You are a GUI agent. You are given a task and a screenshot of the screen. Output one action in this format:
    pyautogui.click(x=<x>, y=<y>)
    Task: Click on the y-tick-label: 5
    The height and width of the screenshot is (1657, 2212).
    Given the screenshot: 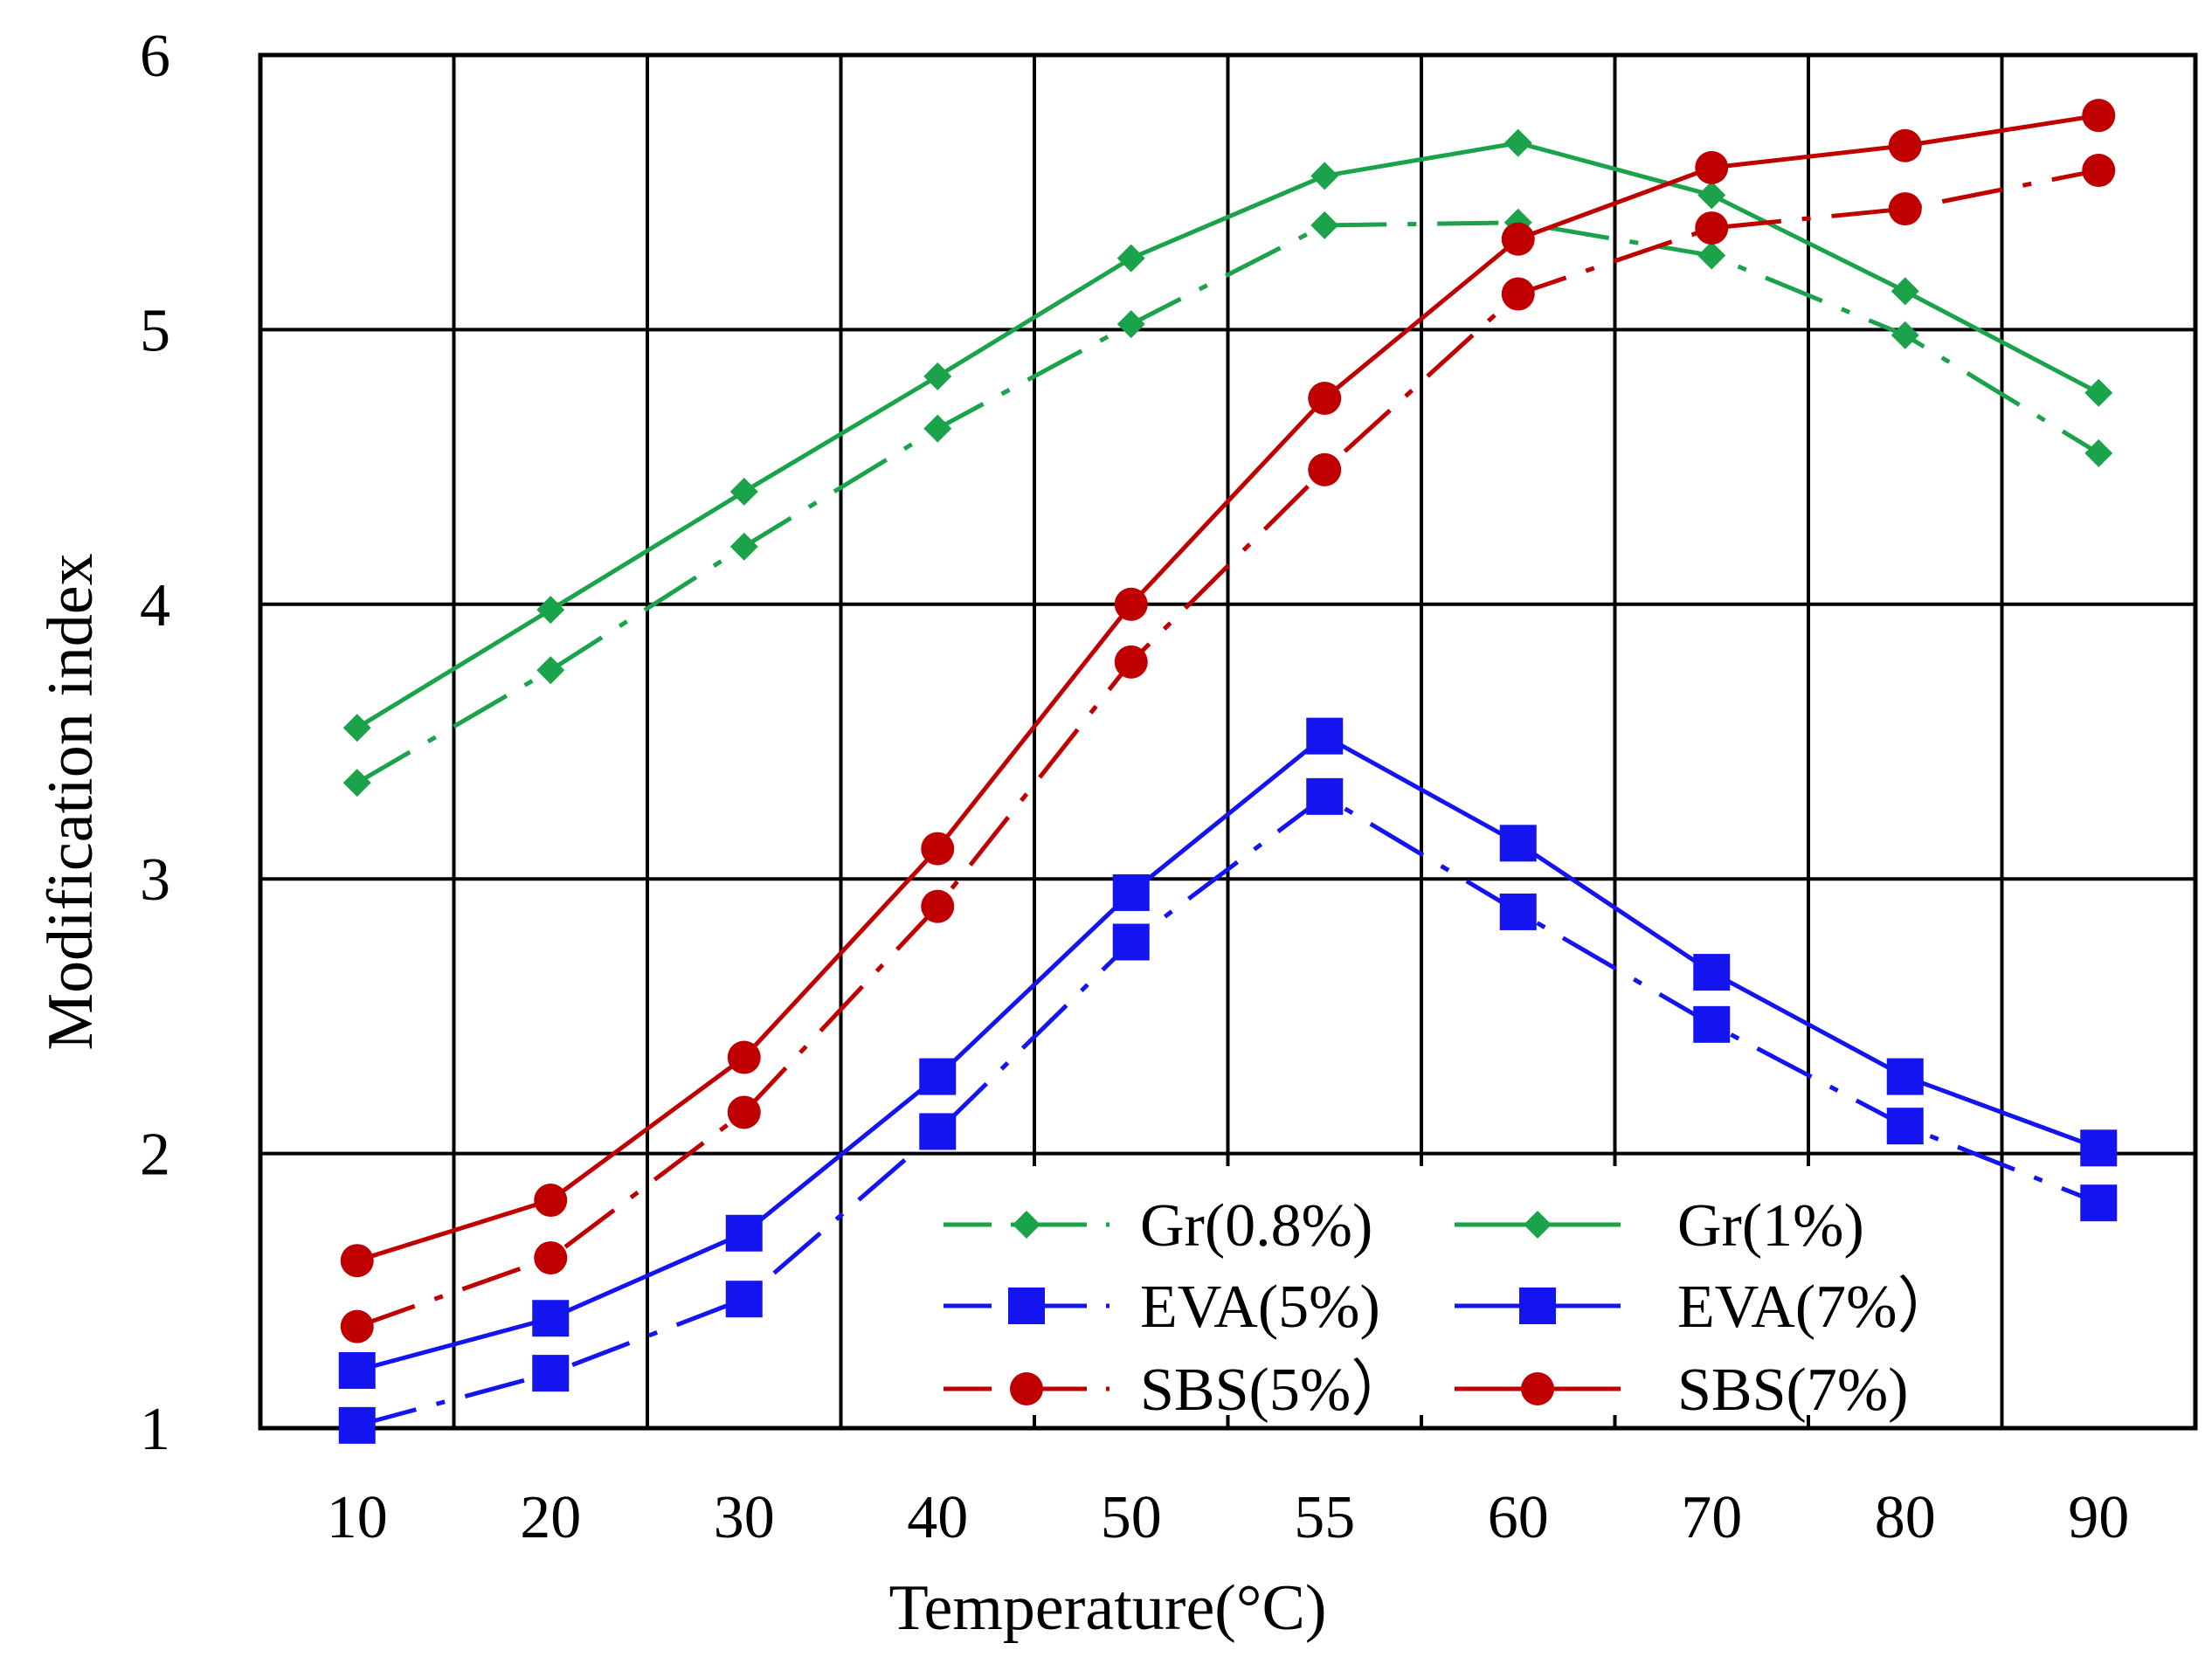 What is the action you would take?
    pyautogui.click(x=155, y=330)
    